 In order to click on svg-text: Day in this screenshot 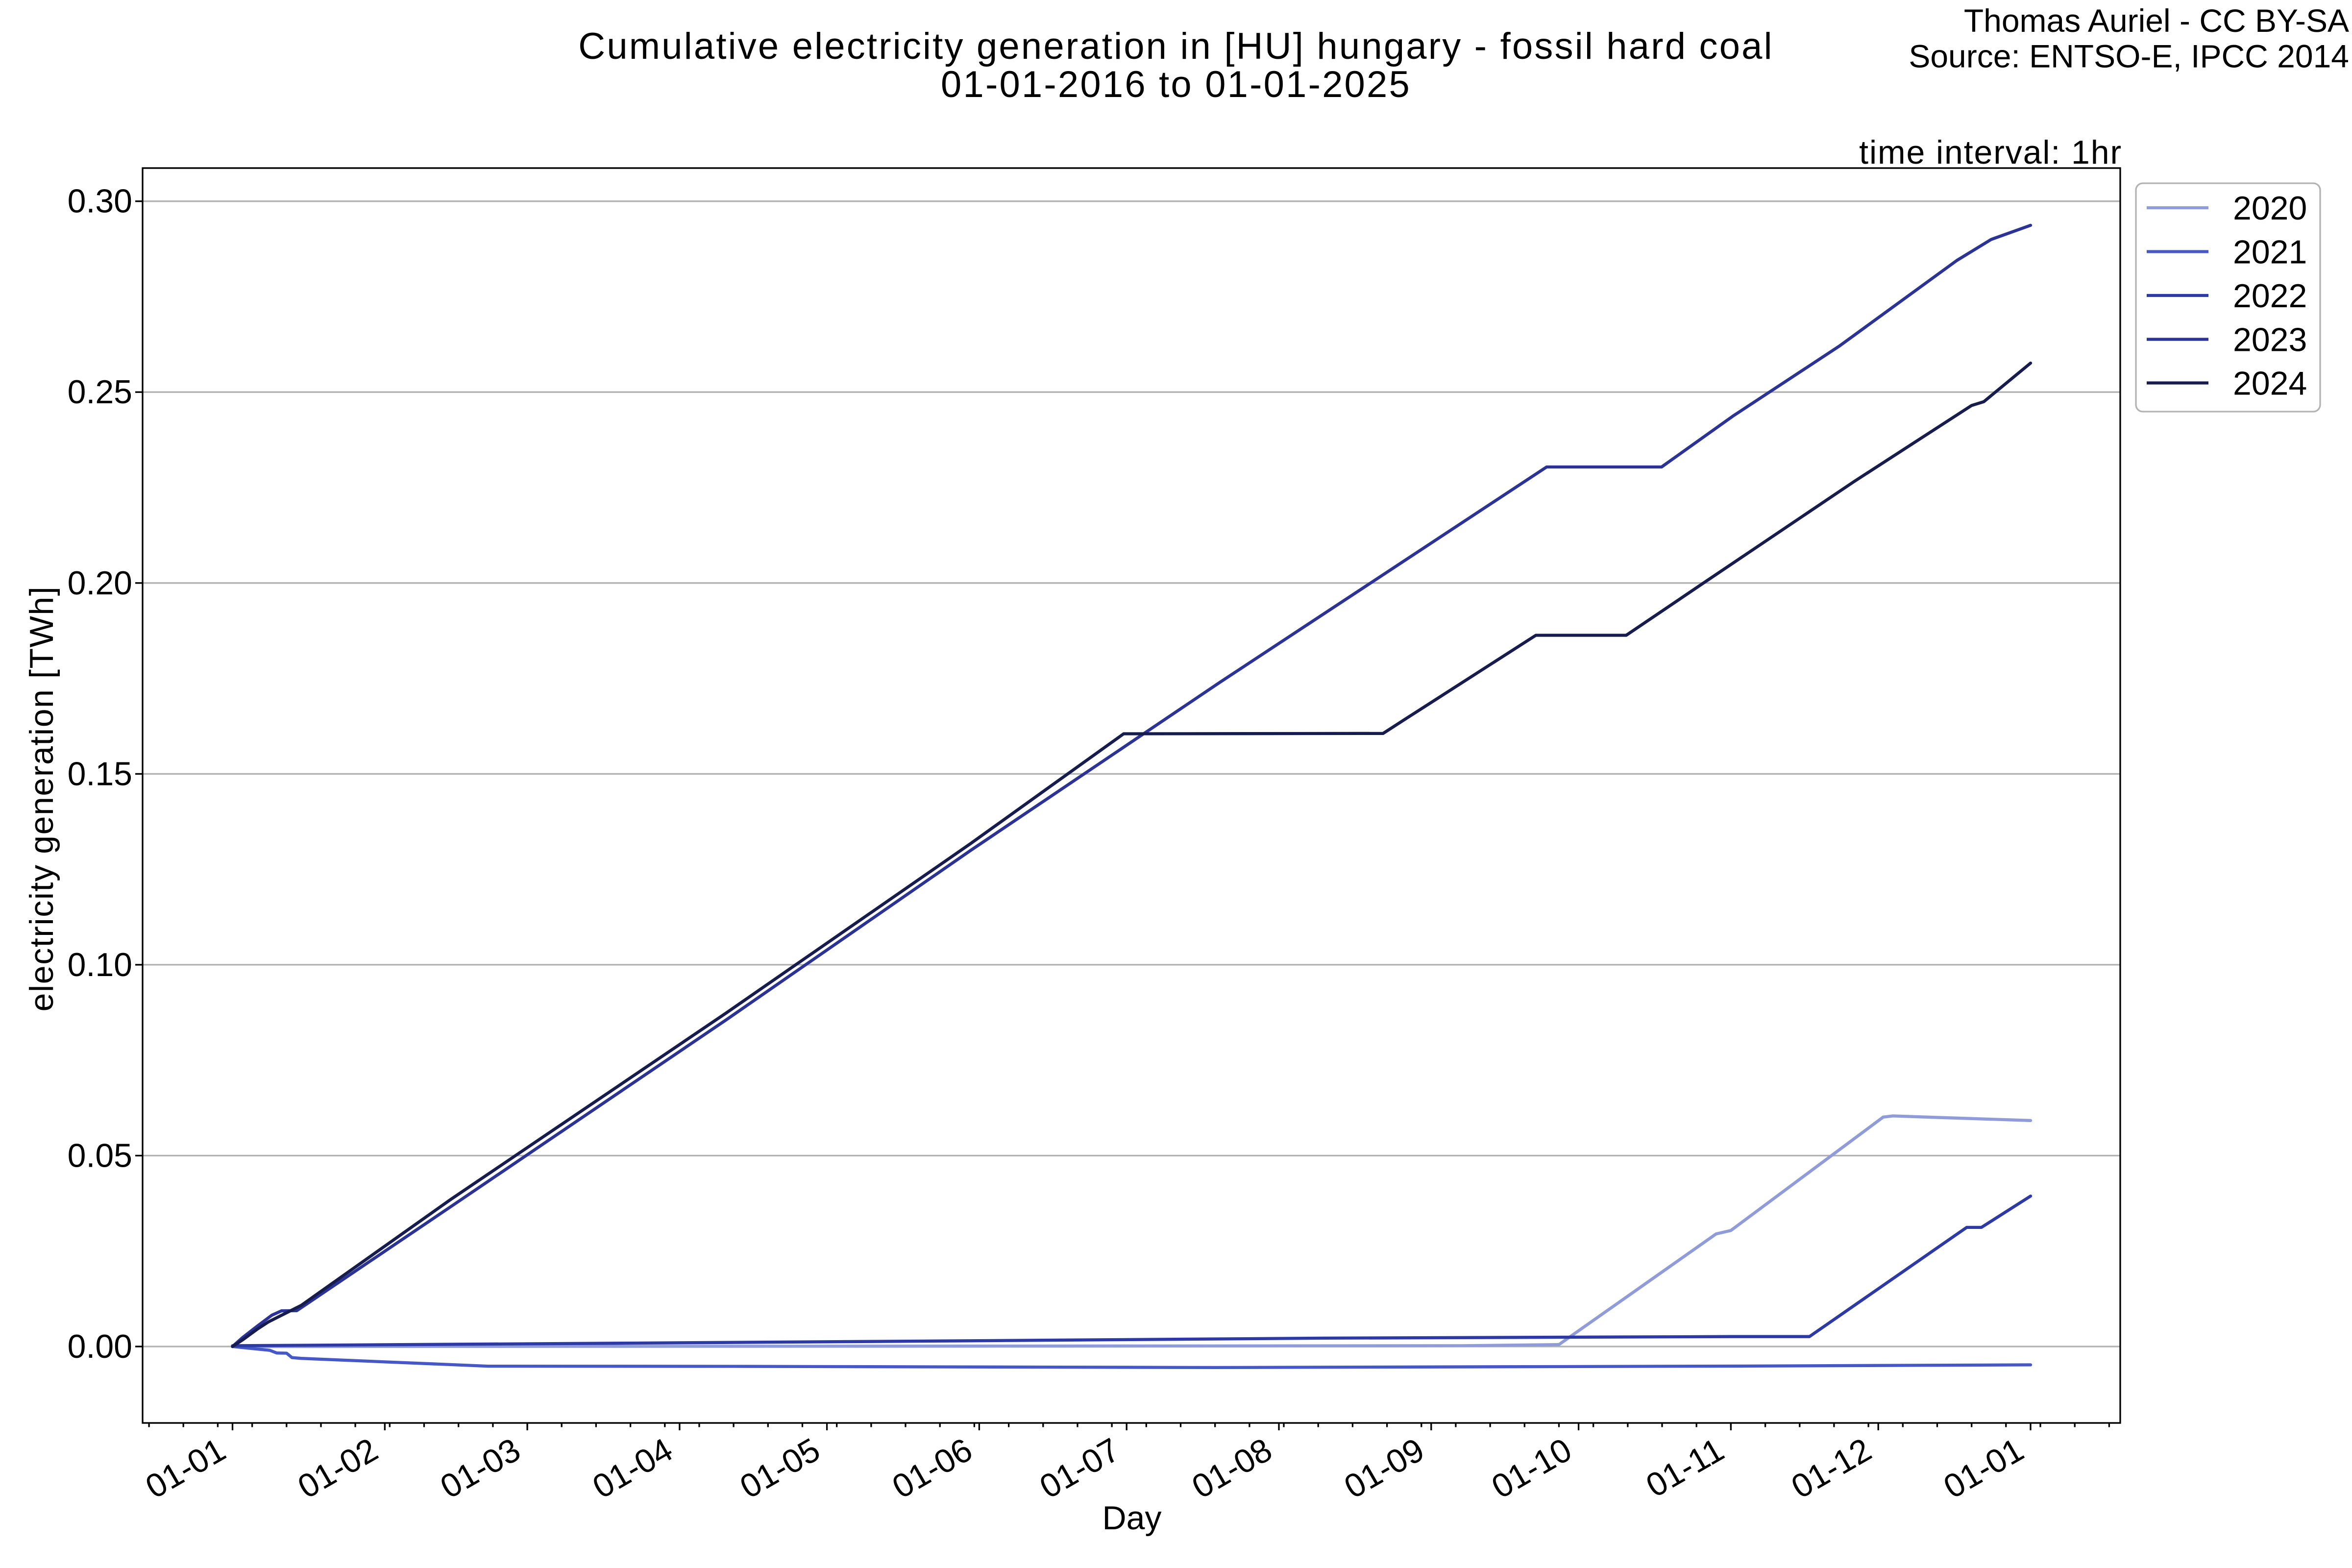, I will do `click(1132, 1518)`.